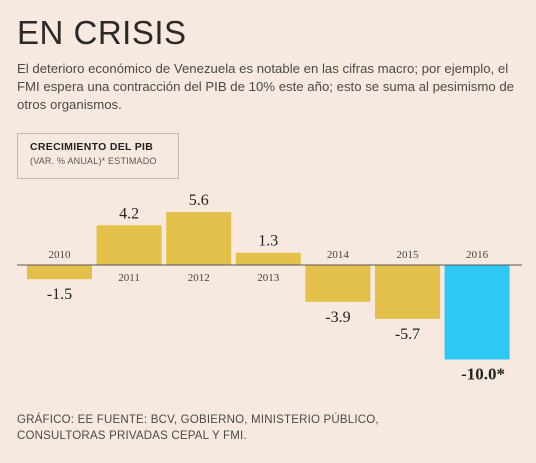 Image resolution: width=536 pixels, height=463 pixels. I want to click on year-label-2016: 2016, so click(477, 255).